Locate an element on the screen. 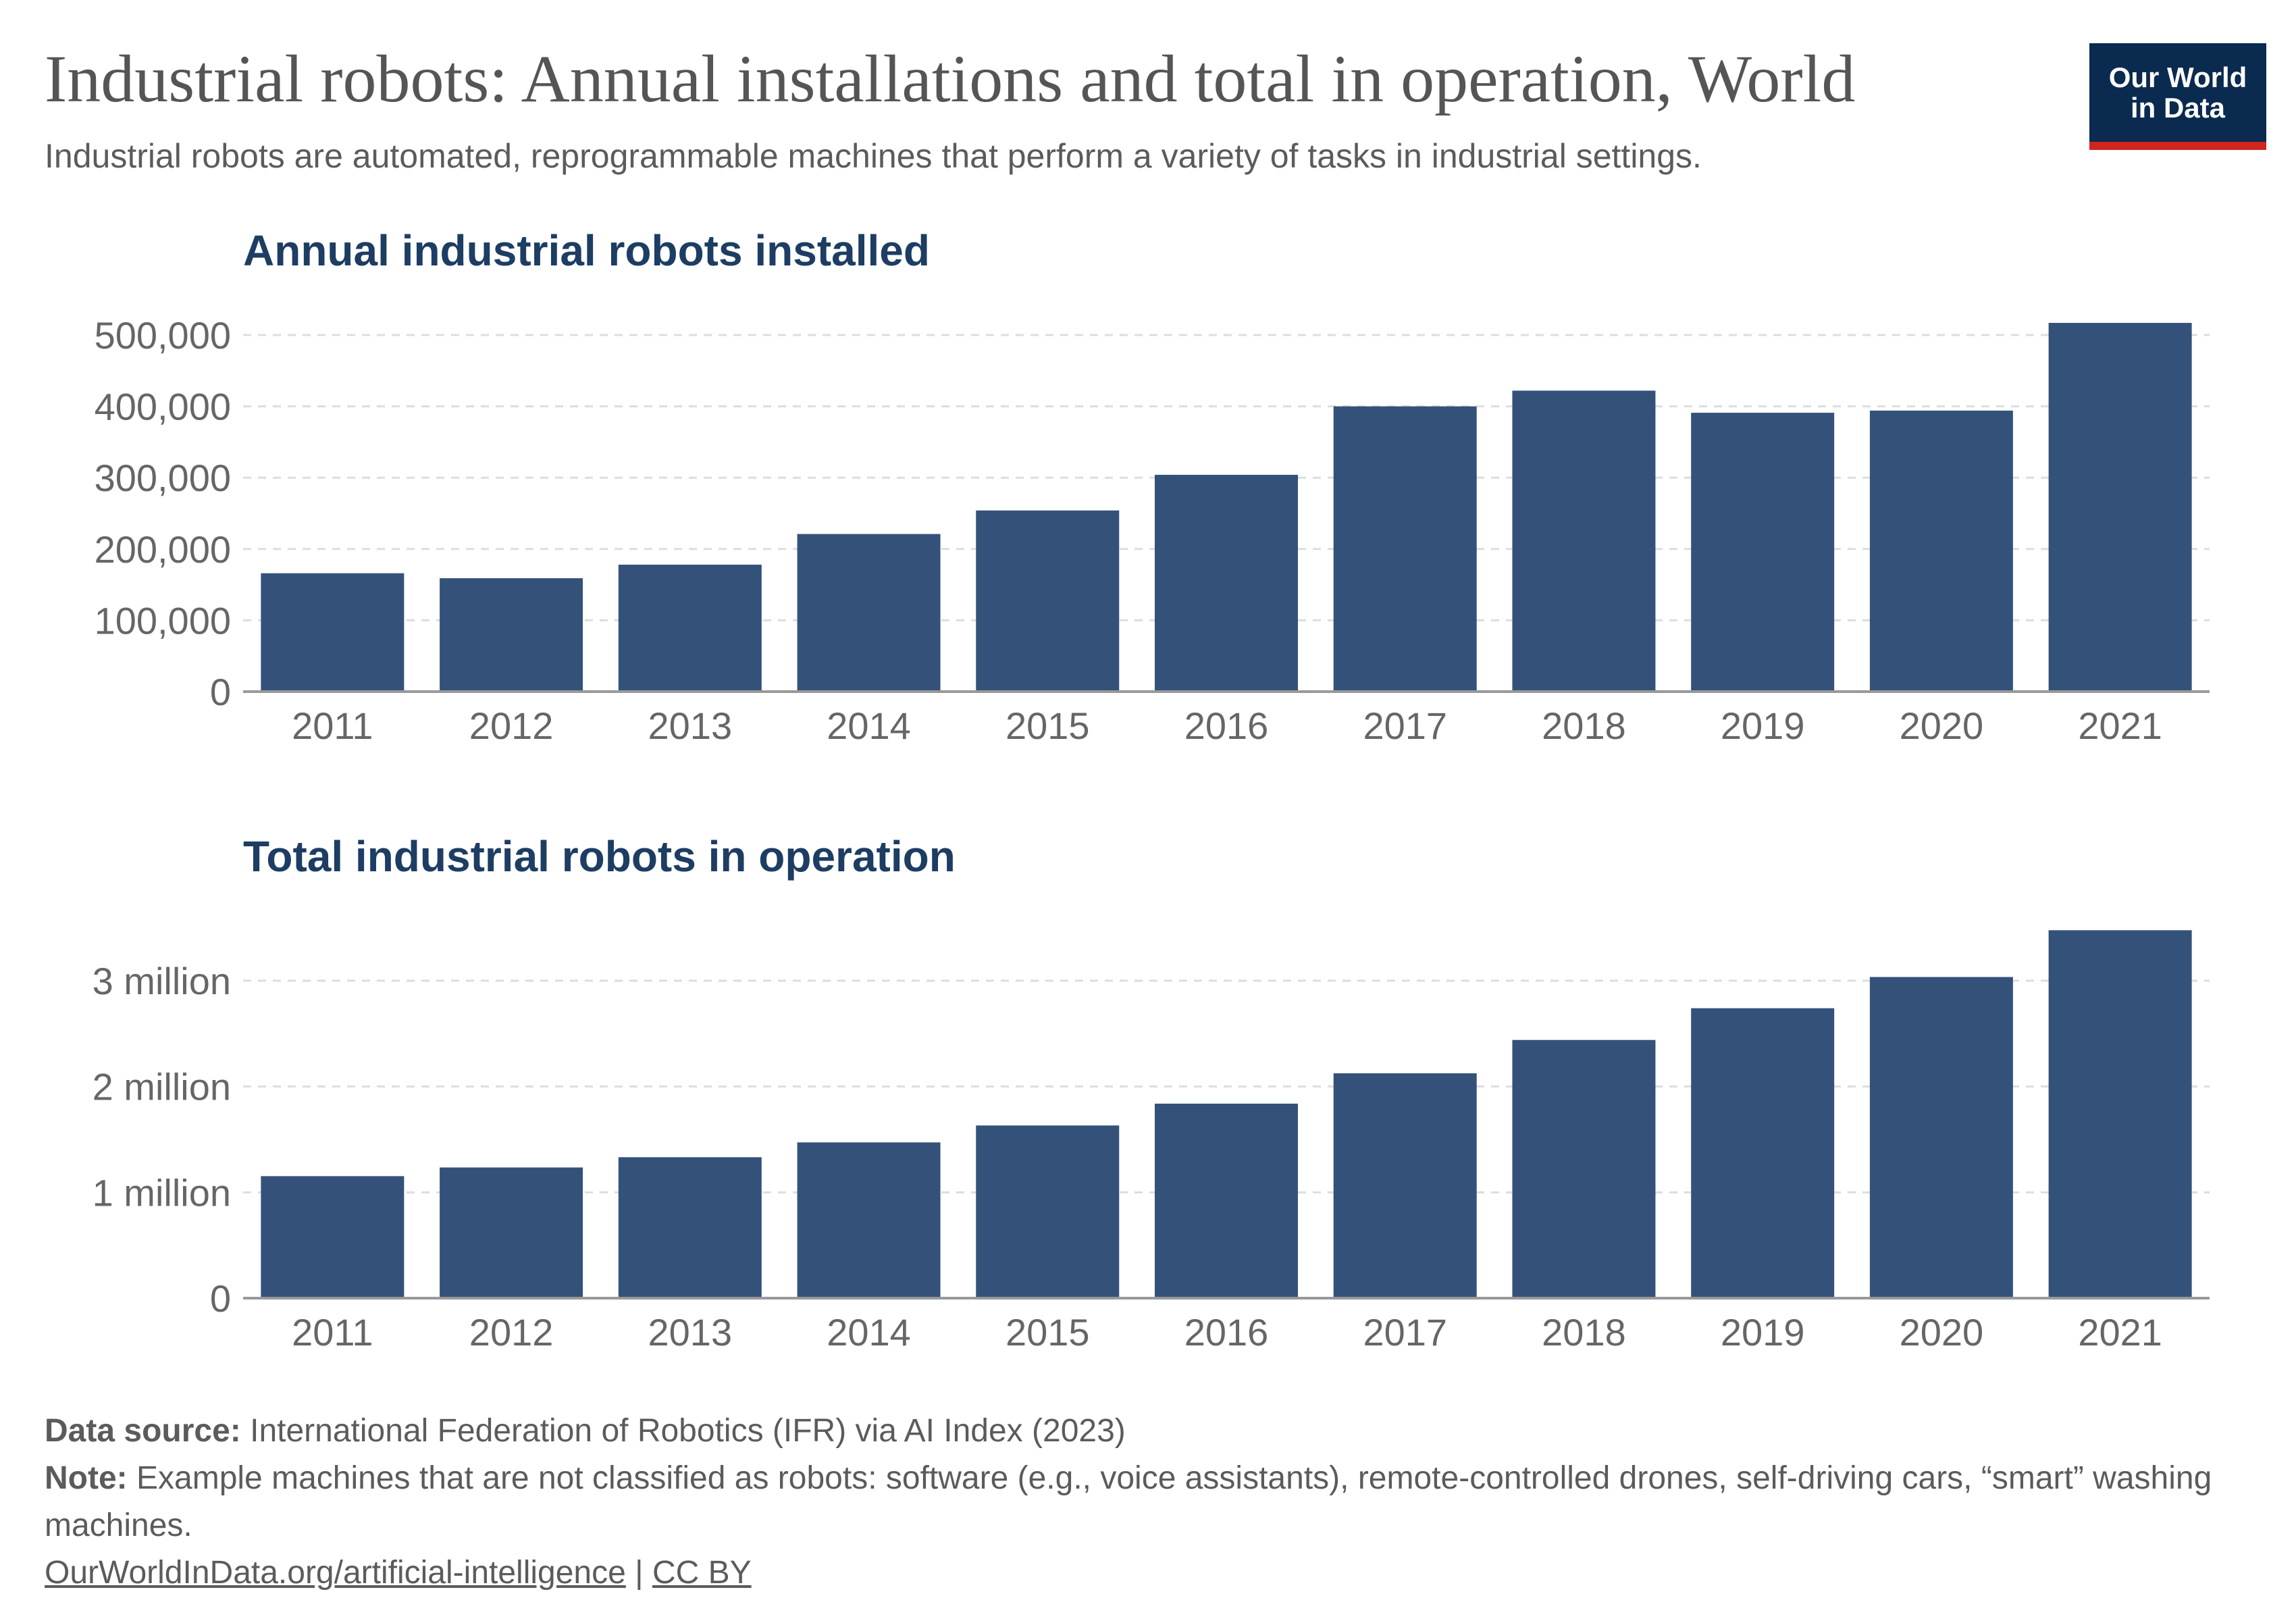 Image resolution: width=2296 pixels, height=1621 pixels. total-x-tick-label: 2019 is located at coordinates (1763, 1332).